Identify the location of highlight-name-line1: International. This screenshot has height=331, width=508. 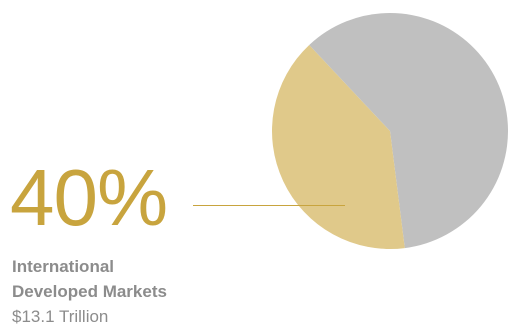
(63, 266).